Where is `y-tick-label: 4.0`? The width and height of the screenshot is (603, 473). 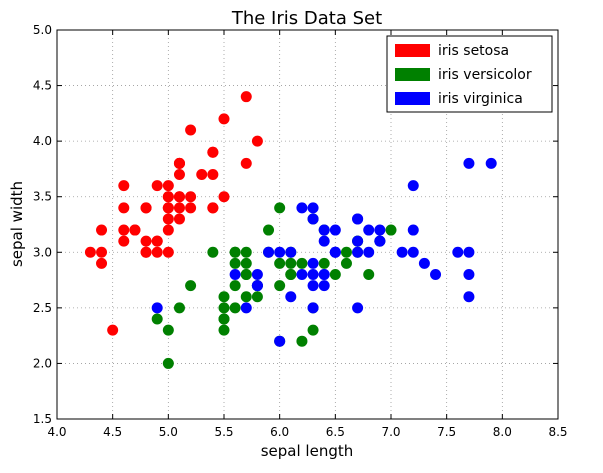
y-tick-label: 4.0 is located at coordinates (42, 141).